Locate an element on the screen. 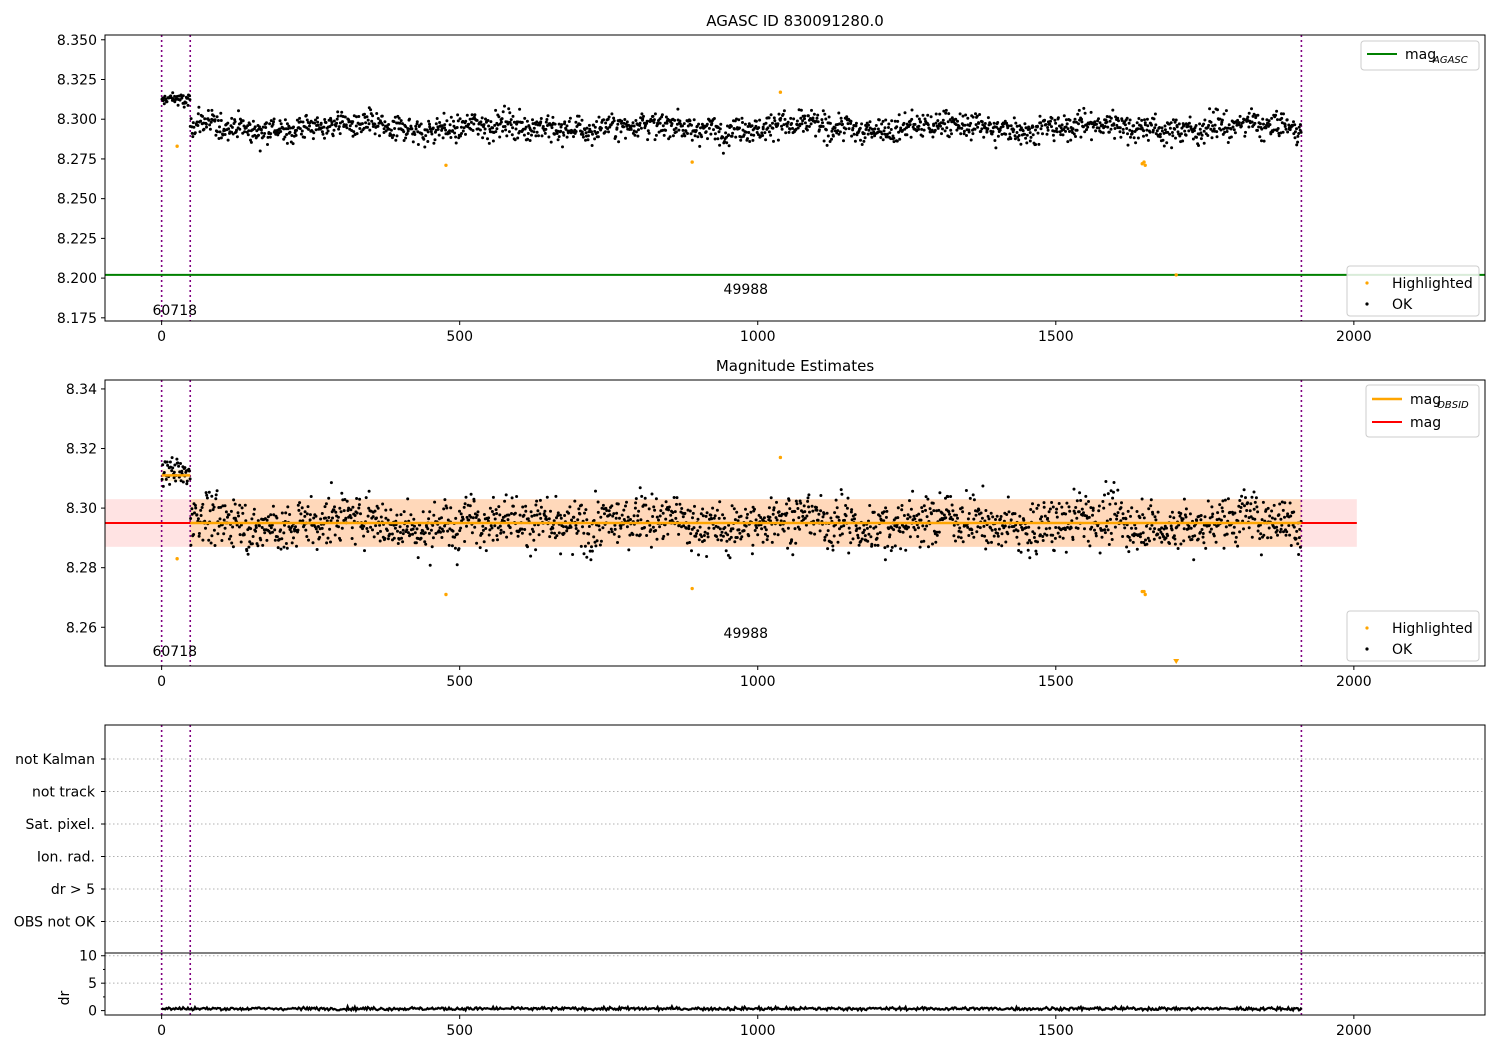 The height and width of the screenshot is (1050, 1500). legend-mag-obsid-subscript: OBSID is located at coordinates (1453, 405).